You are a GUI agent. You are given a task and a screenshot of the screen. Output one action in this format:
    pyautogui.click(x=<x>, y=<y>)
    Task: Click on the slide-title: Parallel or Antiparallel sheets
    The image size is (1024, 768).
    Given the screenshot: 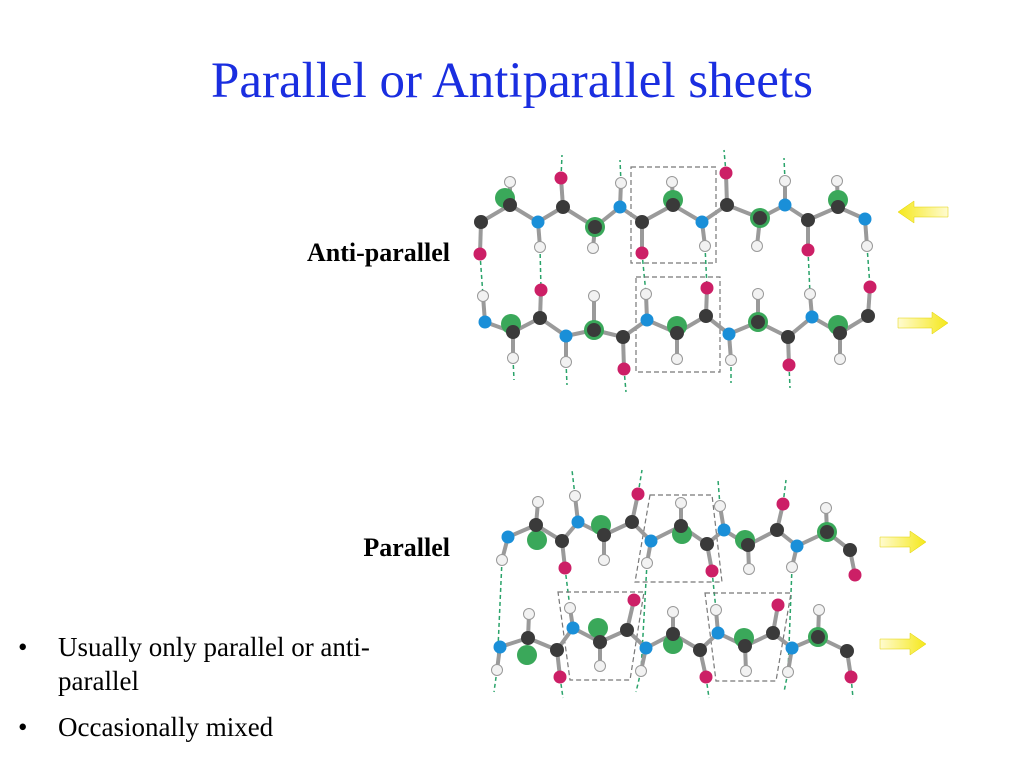 What is the action you would take?
    pyautogui.click(x=512, y=81)
    